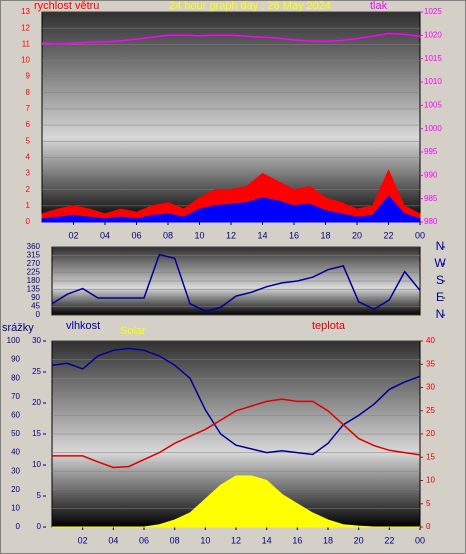 The width and height of the screenshot is (466, 554). Describe the element at coordinates (28, 76) in the screenshot. I see `y-tick-label: 9` at that location.